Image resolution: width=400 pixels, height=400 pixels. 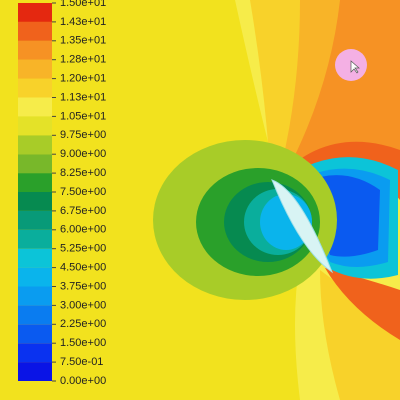 I want to click on colorbar-tick-label: 5.25e+00, so click(x=83, y=249).